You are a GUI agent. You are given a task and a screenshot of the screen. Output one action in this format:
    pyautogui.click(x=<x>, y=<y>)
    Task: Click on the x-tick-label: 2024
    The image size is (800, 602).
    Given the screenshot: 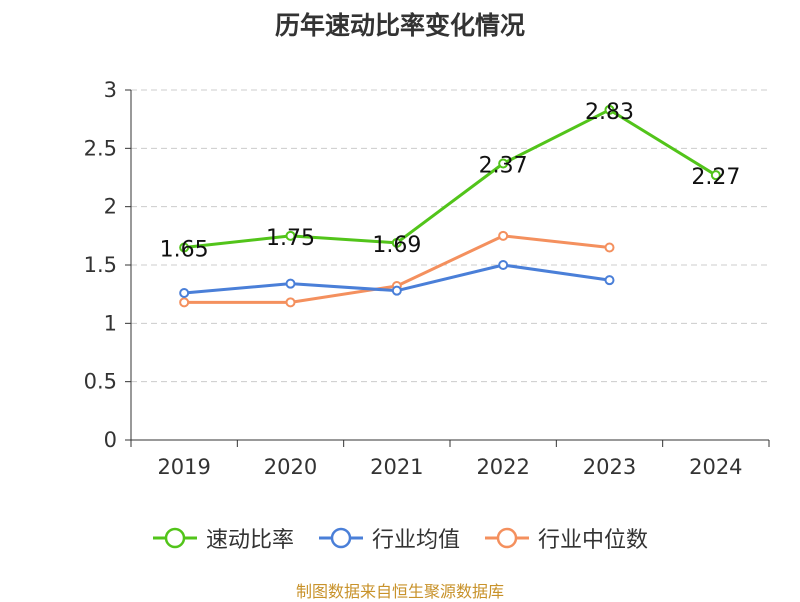 What is the action you would take?
    pyautogui.click(x=715, y=467)
    